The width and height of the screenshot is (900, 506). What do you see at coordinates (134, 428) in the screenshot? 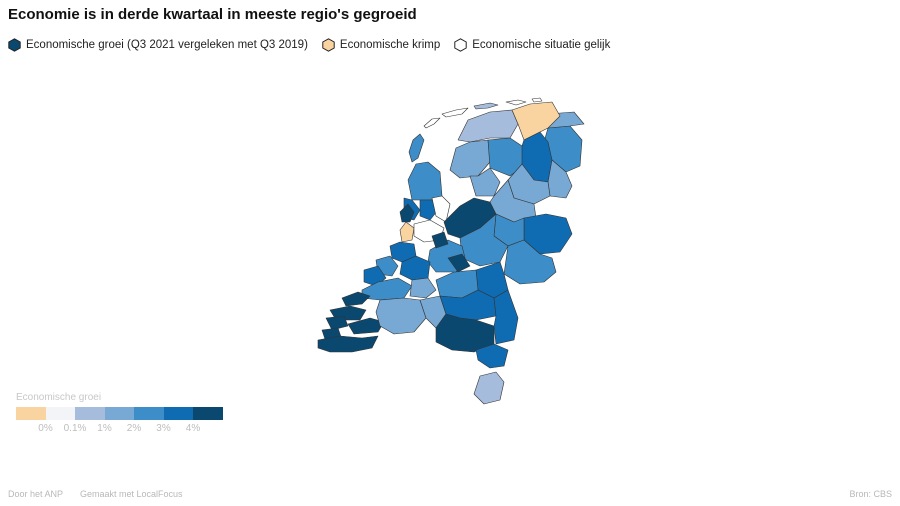
I see `scale-tick: 2%` at bounding box center [134, 428].